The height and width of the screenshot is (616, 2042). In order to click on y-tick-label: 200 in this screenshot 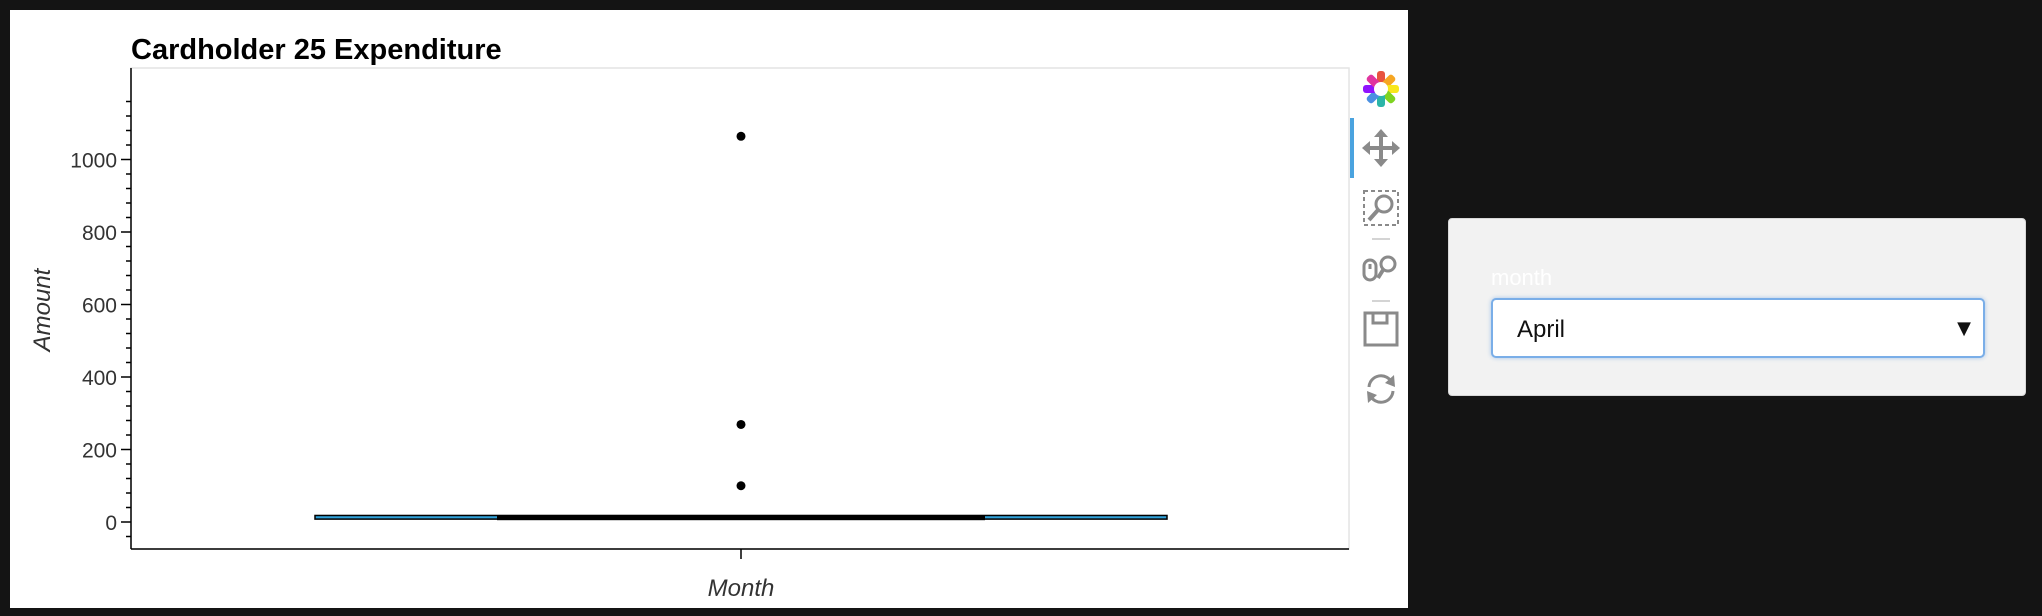, I will do `click(99, 451)`.